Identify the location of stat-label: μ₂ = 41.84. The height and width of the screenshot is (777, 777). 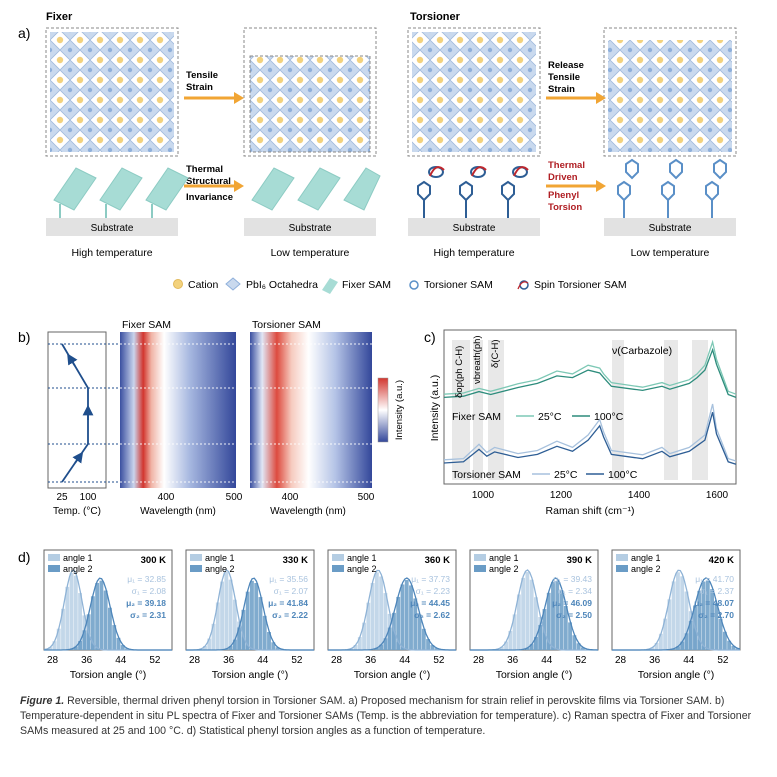
(288, 603).